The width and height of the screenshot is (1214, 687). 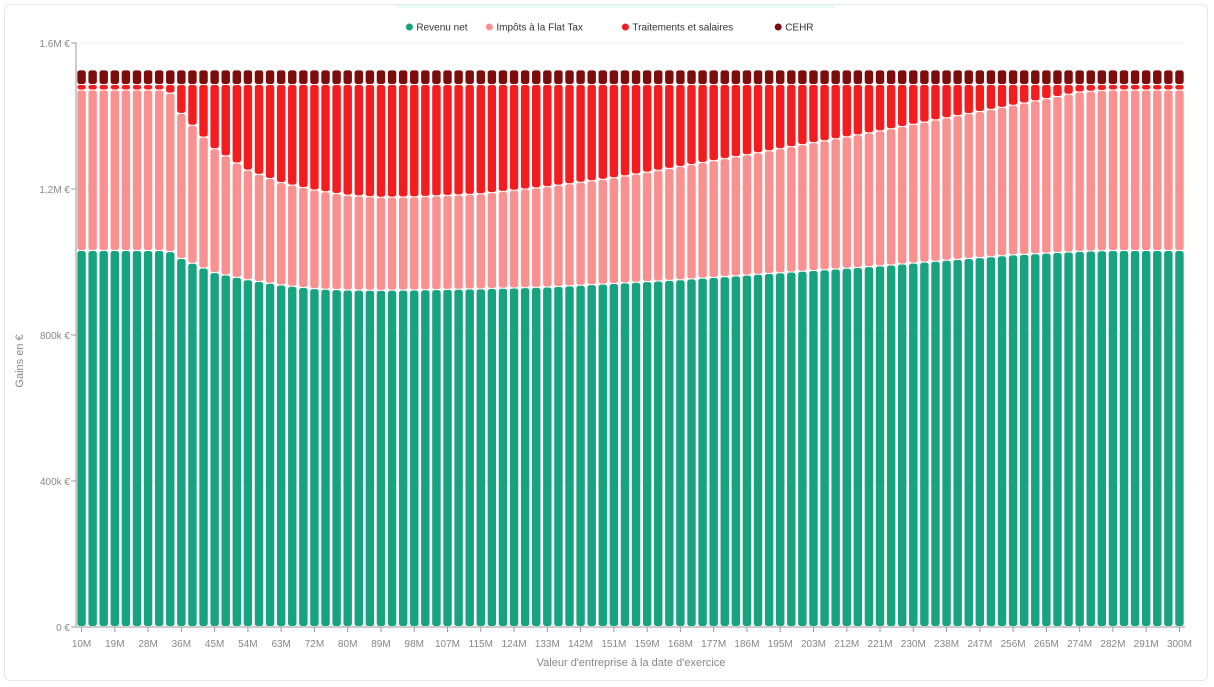 I want to click on x-tick-label: 45M, so click(x=214, y=644).